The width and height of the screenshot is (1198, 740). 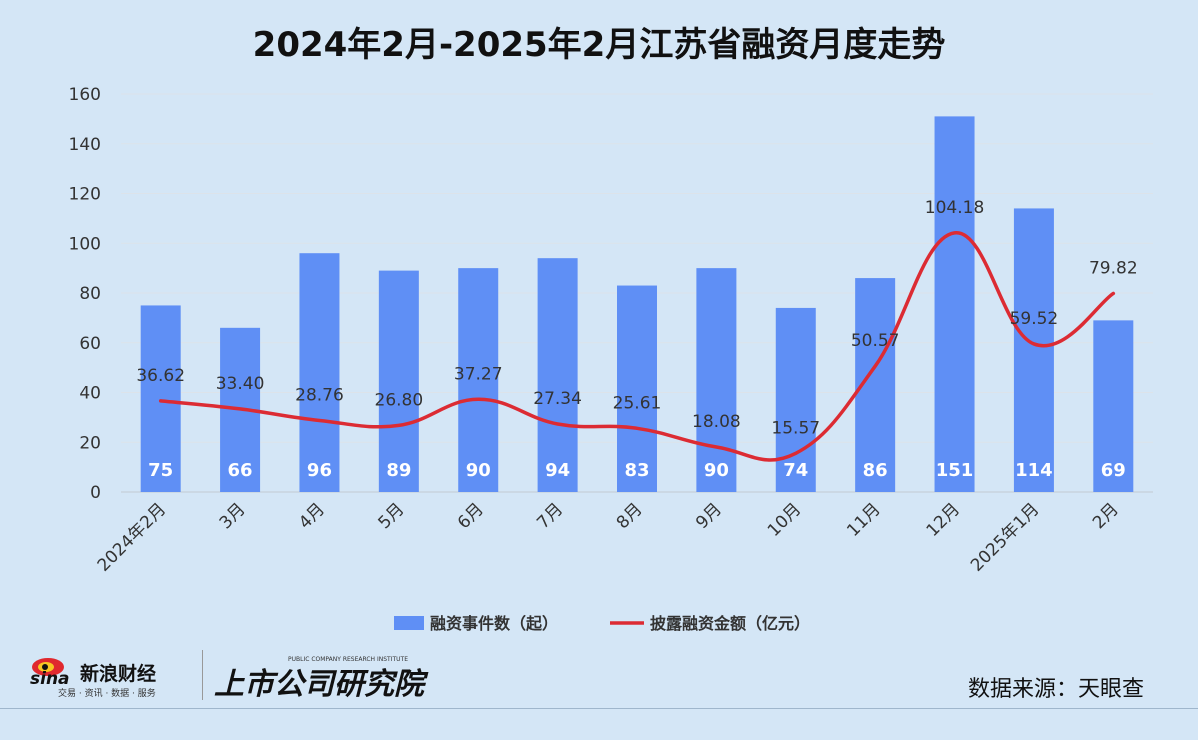 I want to click on x-tick-label: 4月, so click(x=312, y=516).